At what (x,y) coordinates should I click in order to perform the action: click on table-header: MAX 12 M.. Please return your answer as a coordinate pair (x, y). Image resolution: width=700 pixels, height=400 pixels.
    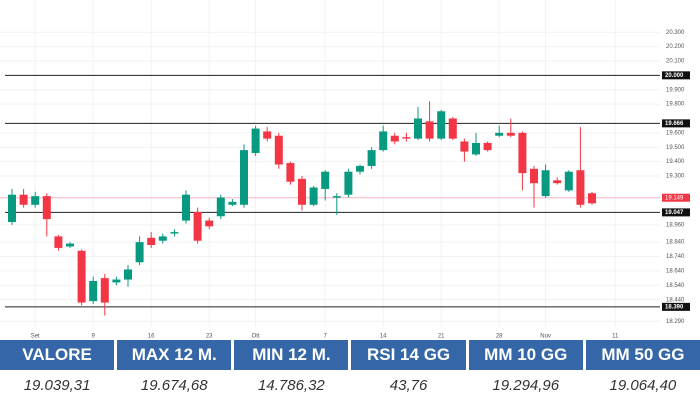
    Looking at the image, I should click on (174, 355).